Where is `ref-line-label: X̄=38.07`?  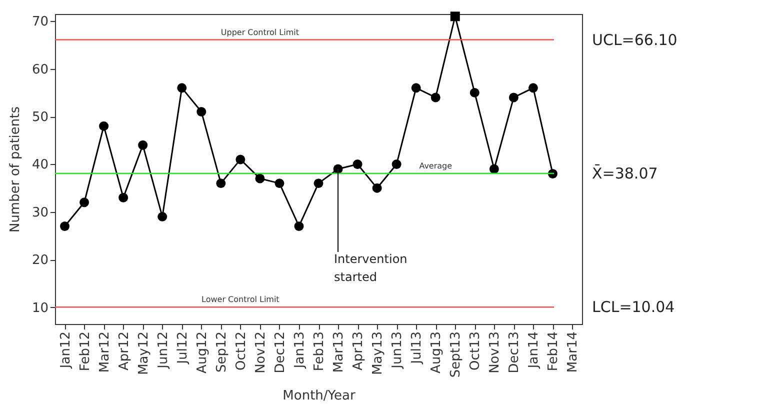
ref-line-label: X̄=38.07 is located at coordinates (625, 173).